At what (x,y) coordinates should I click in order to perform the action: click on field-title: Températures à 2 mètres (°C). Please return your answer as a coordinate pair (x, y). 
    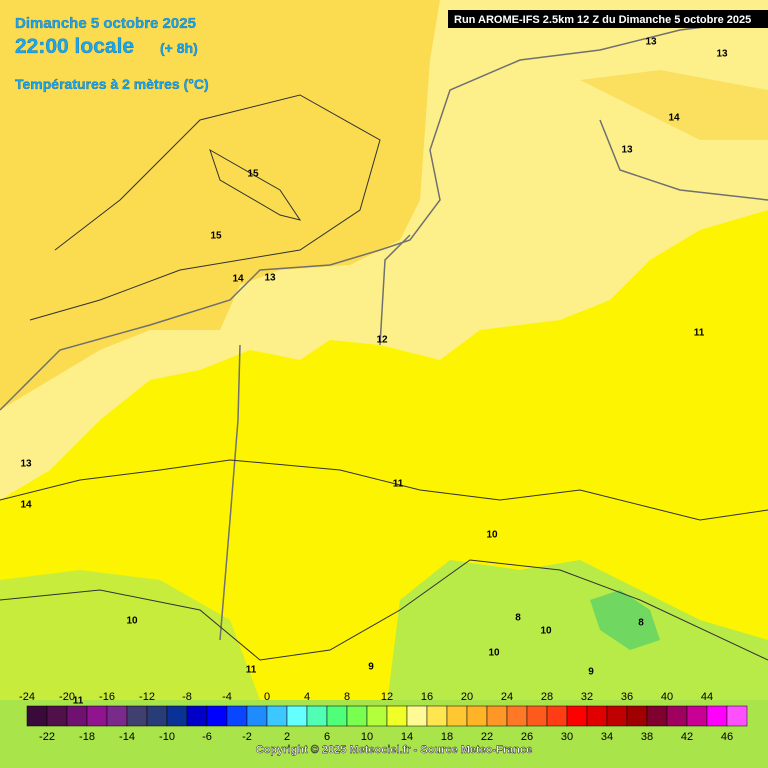
    Looking at the image, I should click on (112, 84).